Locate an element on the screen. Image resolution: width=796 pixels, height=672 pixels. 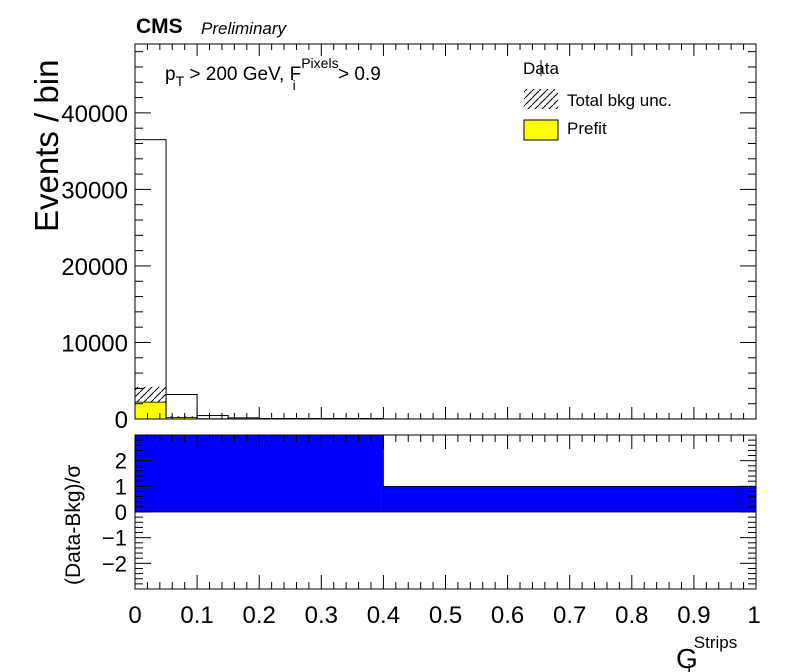
x-tick-label: 0.3 is located at coordinates (321, 615).